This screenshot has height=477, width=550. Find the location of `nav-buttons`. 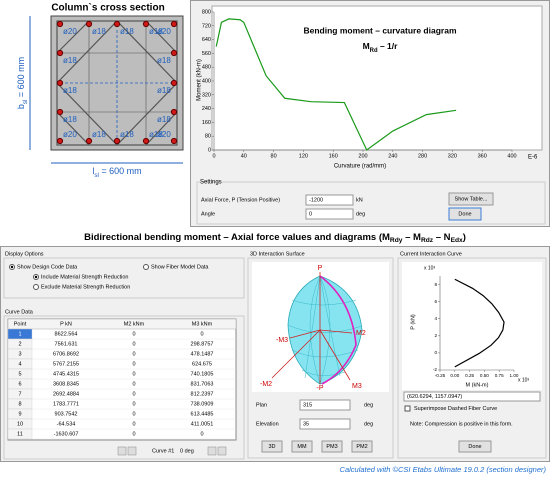

nav-buttons is located at coordinates (172, 451).